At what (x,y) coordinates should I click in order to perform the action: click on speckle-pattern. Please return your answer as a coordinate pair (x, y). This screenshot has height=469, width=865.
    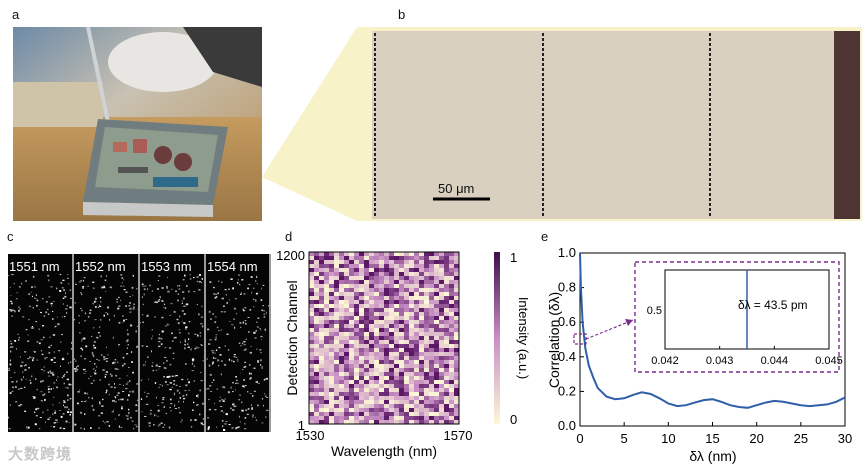
    Looking at the image, I should click on (40, 352).